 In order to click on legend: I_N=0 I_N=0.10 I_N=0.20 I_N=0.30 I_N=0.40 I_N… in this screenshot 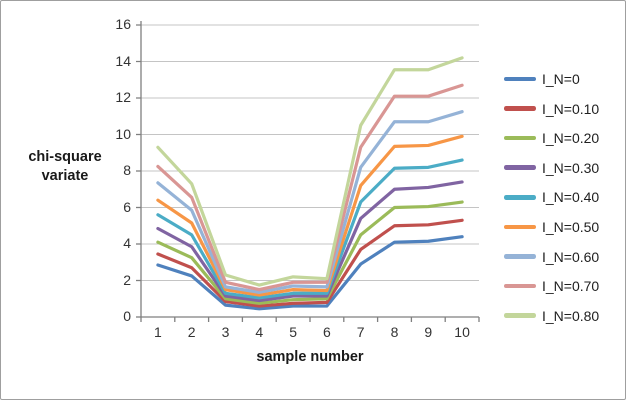, I will do `click(551, 203)`.